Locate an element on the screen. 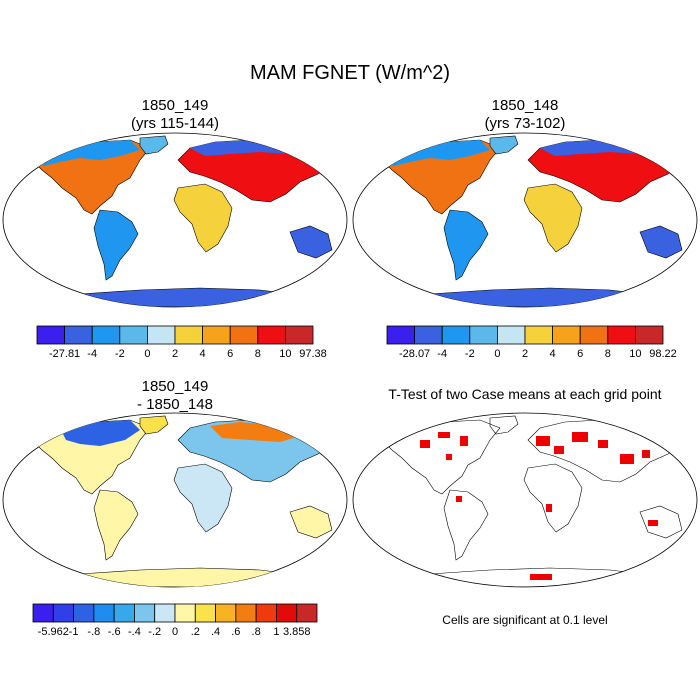  colorbar-tick-label: 97.38 is located at coordinates (313, 354).